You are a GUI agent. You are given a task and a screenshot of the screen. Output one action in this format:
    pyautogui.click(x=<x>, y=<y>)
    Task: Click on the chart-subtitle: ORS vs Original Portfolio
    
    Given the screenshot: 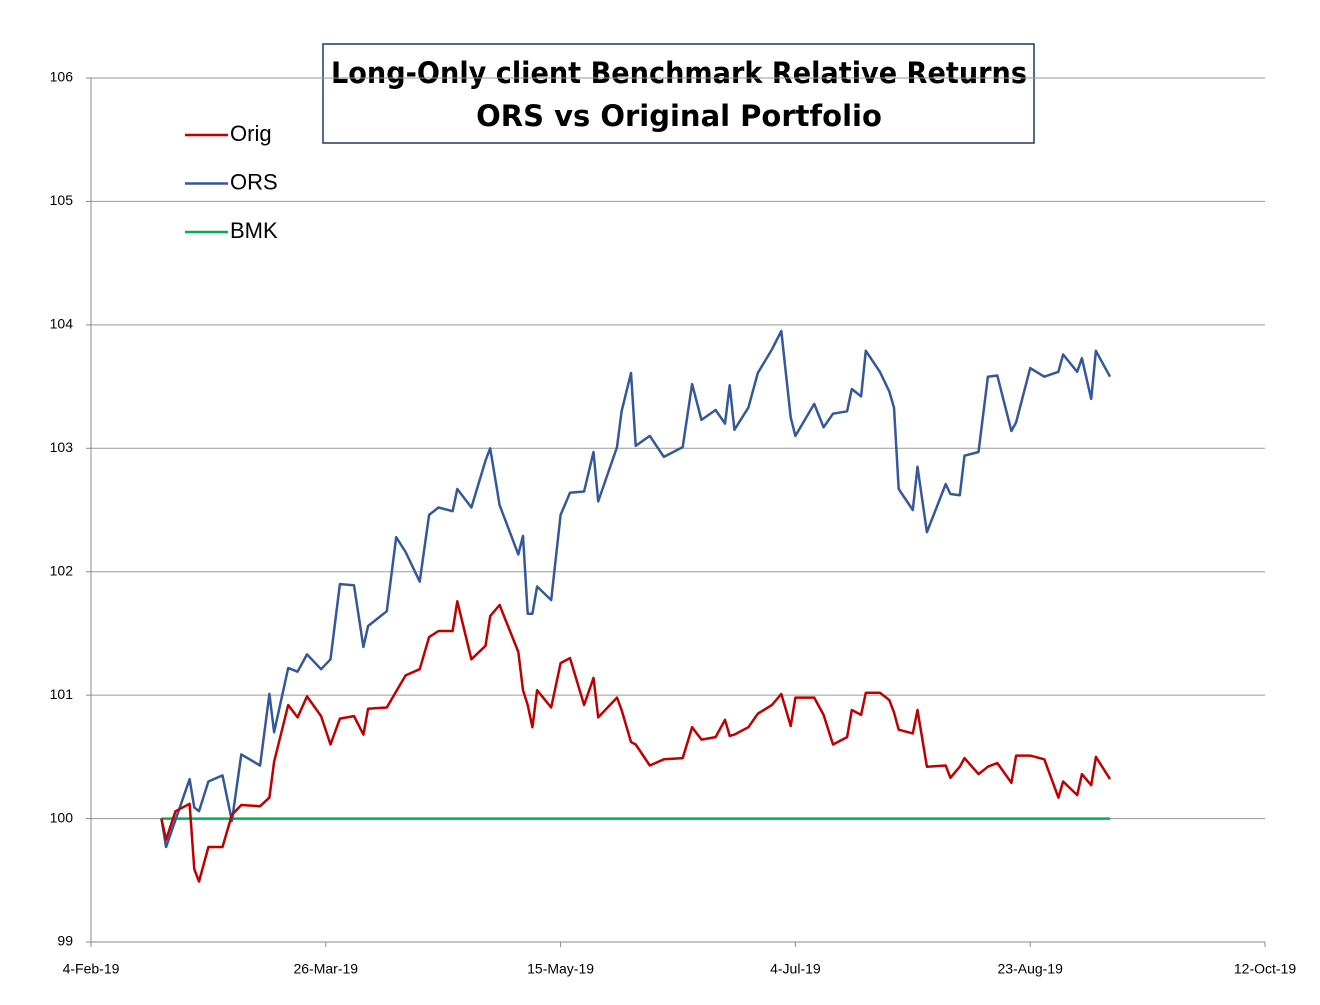 What is the action you would take?
    pyautogui.click(x=679, y=116)
    